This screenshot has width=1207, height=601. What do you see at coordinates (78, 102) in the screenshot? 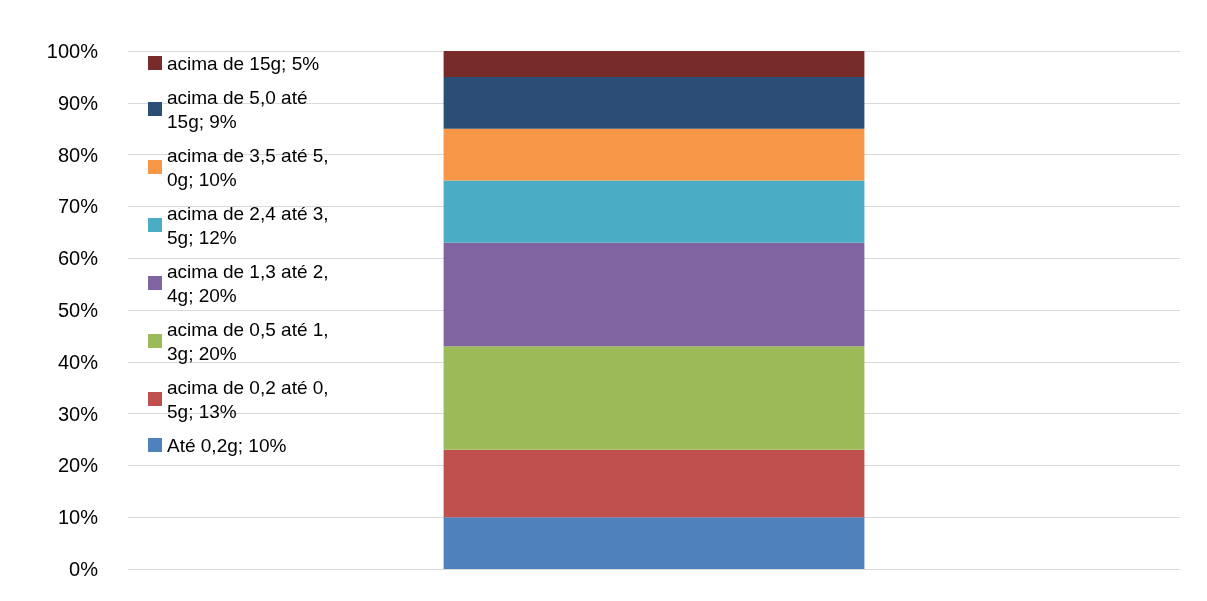
I see `y-tick-label: 90%` at bounding box center [78, 102].